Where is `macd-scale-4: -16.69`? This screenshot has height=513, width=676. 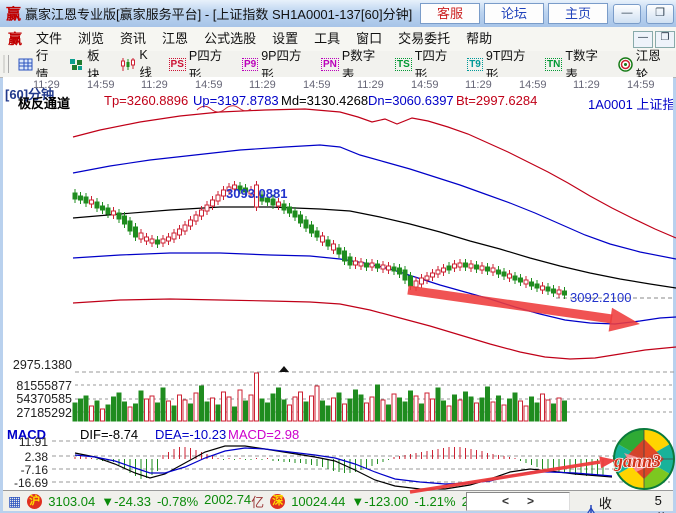
macd-scale-4: -16.69 is located at coordinates (30, 483).